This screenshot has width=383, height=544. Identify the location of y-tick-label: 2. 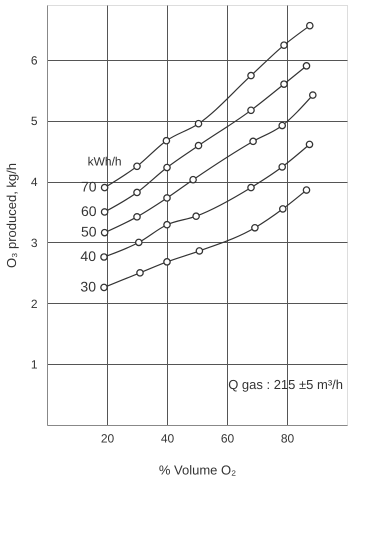
(34, 303).